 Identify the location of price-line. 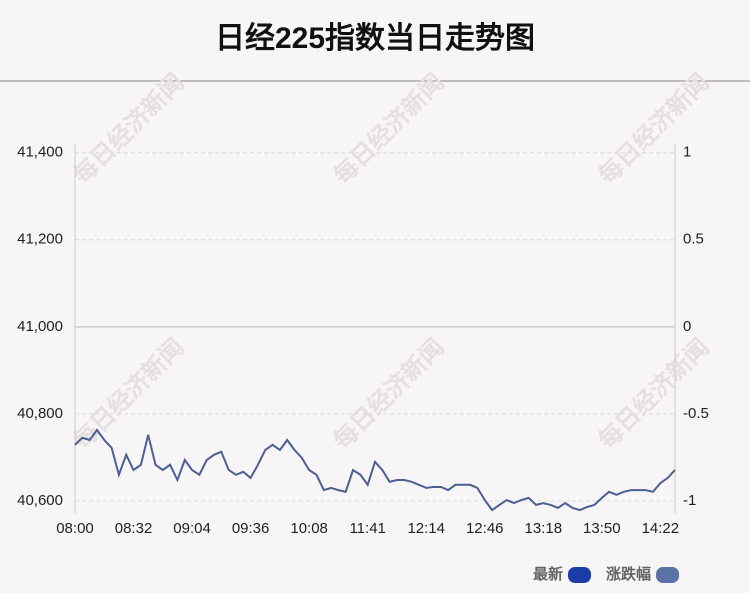
(375, 470).